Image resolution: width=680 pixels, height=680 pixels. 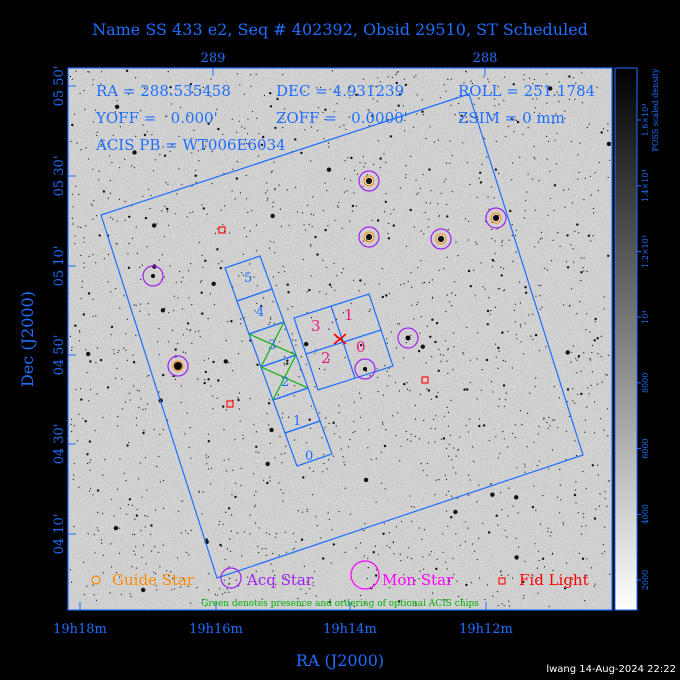 I want to click on ra-axis-label: RA (J2000), so click(x=340, y=660).